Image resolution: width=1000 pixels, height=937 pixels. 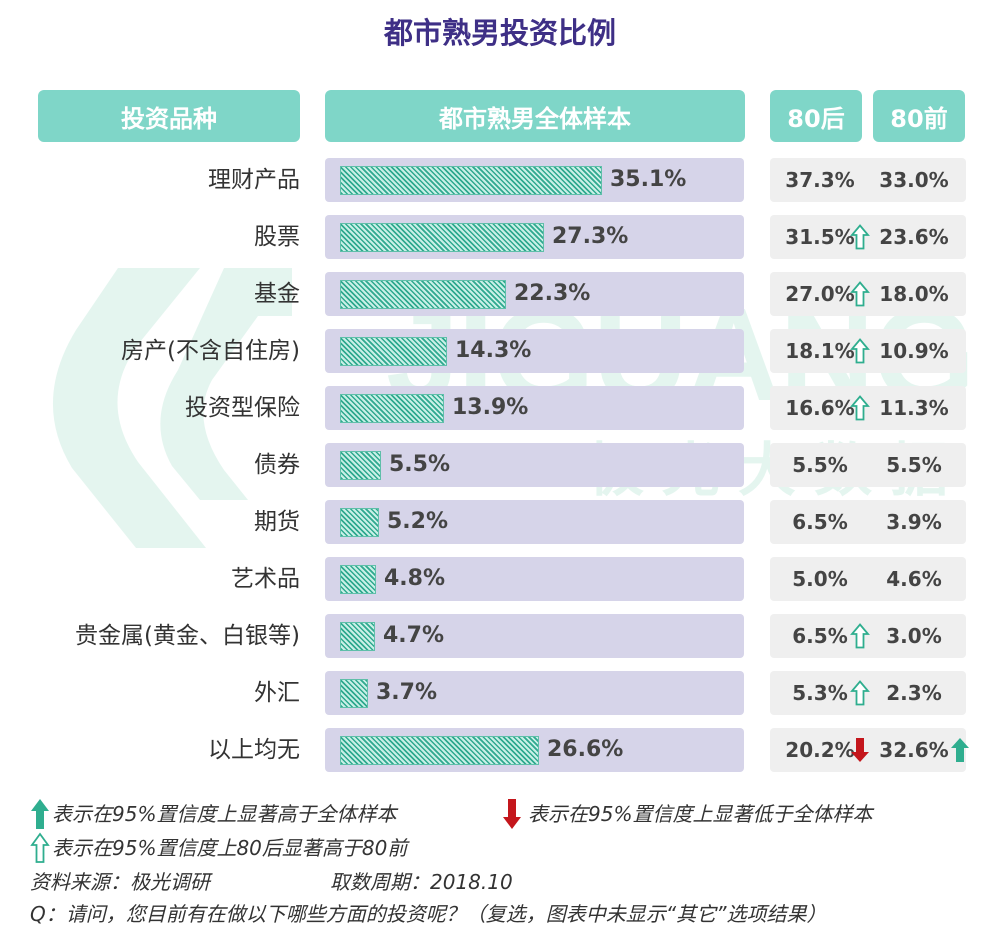 What do you see at coordinates (820, 351) in the screenshot?
I see `after80-value: 18.1%` at bounding box center [820, 351].